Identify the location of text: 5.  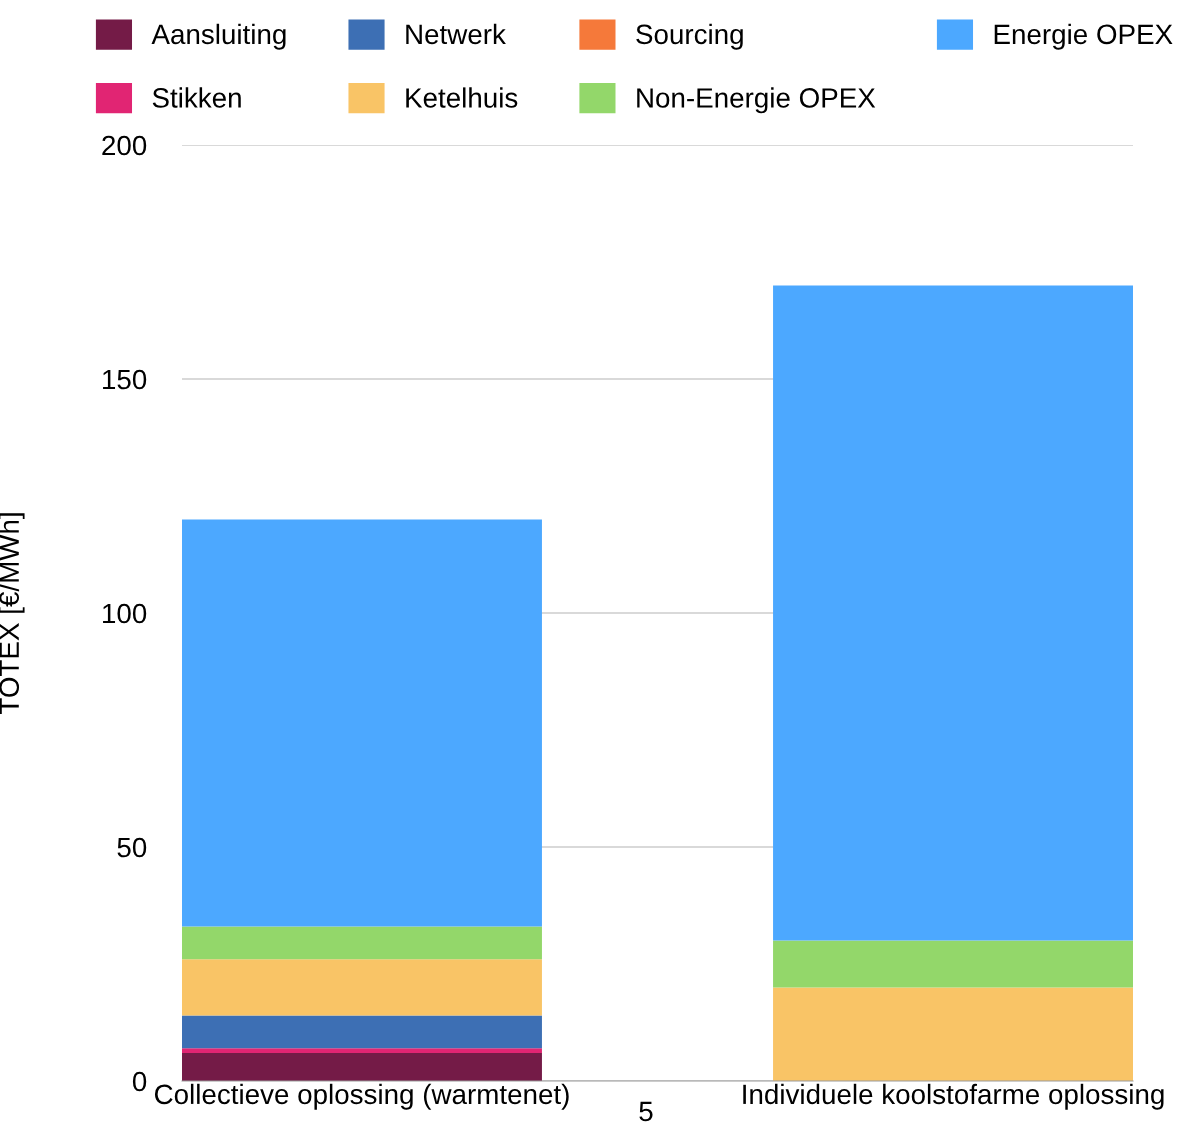
(646, 1111).